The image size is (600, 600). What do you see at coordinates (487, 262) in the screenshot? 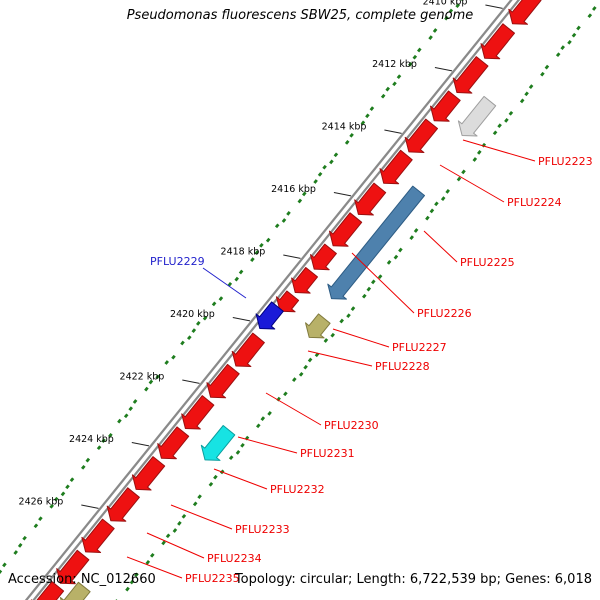
I see `gene-label: PFLU2225` at bounding box center [487, 262].